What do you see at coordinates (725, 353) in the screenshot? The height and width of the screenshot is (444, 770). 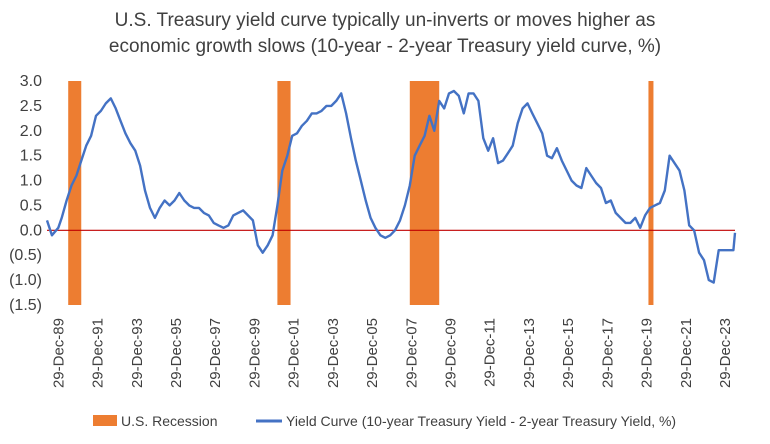 I see `x-tick-label: 29-Dec-23` at bounding box center [725, 353].